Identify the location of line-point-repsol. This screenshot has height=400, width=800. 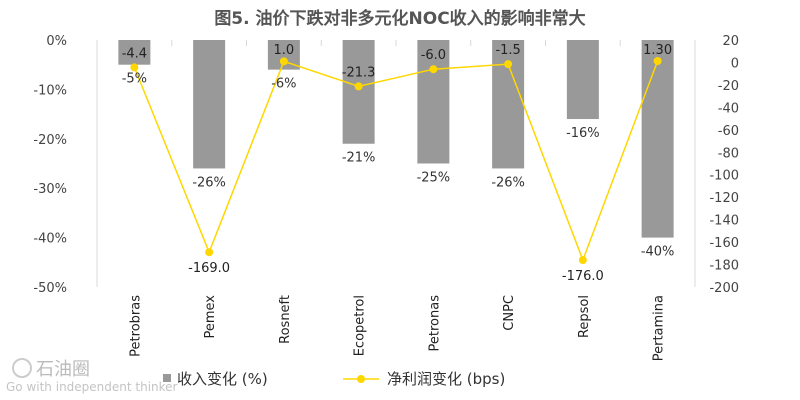
(582, 260).